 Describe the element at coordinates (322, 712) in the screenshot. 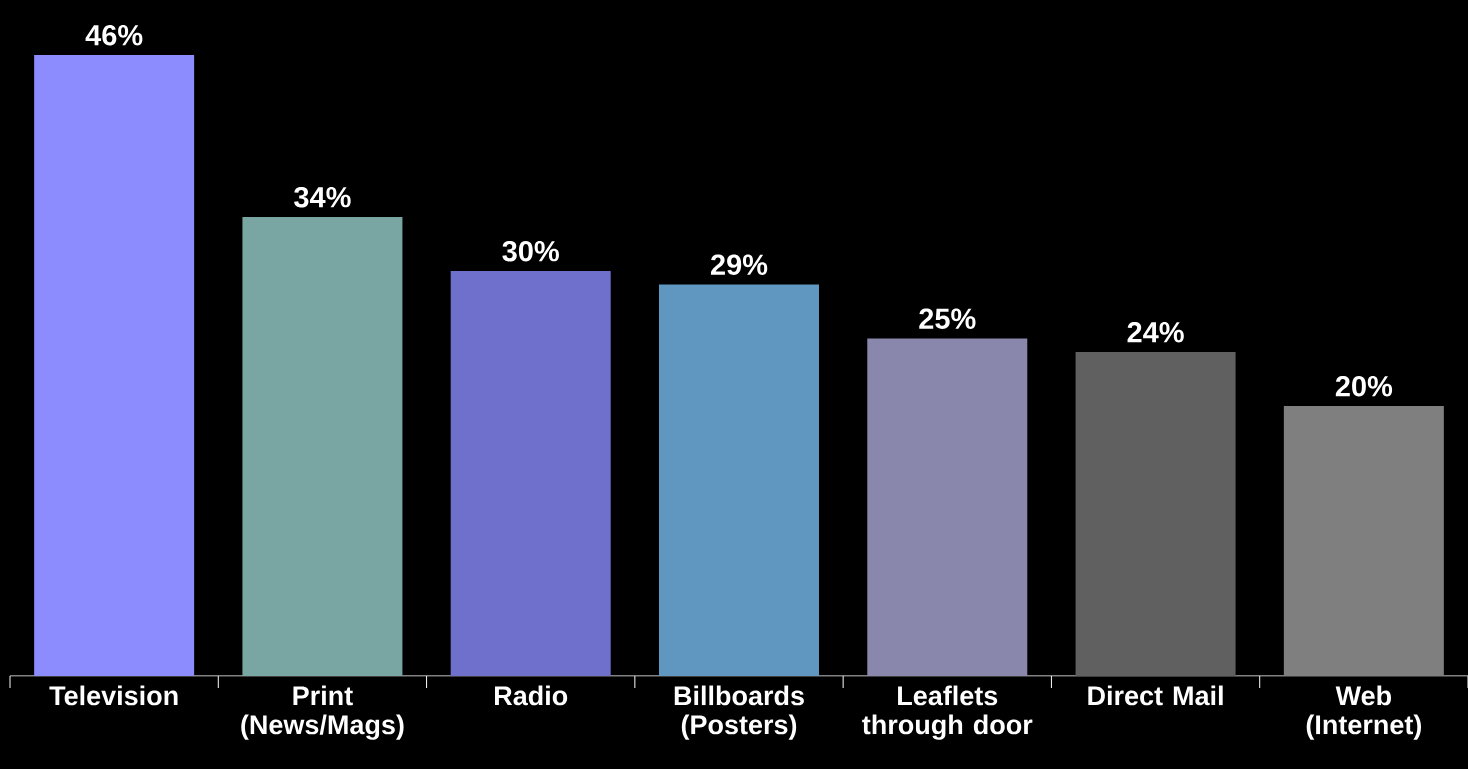

I see `x-tick-label: Print (News/Mags)` at that location.